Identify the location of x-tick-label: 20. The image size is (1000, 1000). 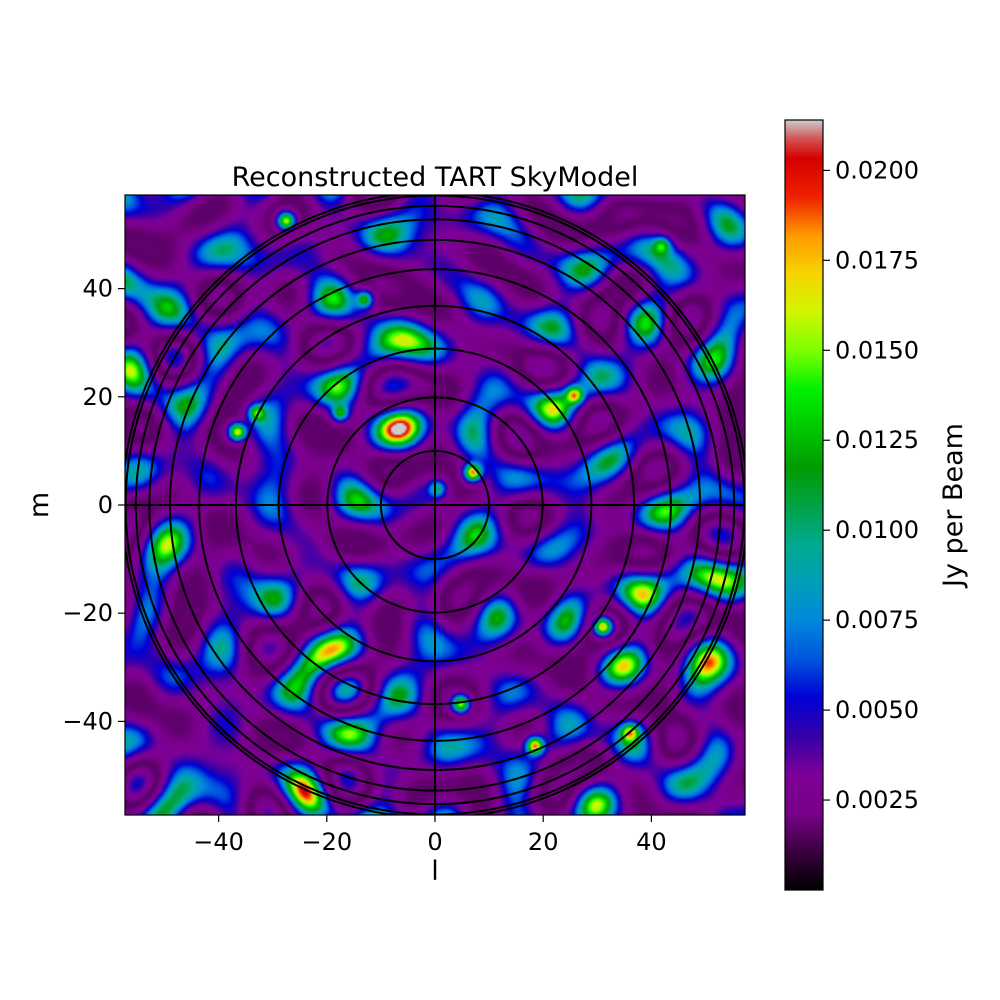
(543, 842).